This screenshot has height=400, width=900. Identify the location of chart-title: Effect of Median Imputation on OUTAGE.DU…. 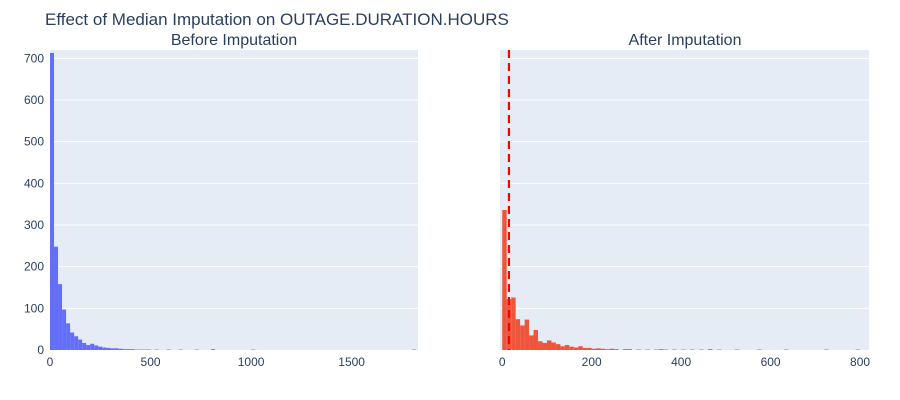
(277, 19).